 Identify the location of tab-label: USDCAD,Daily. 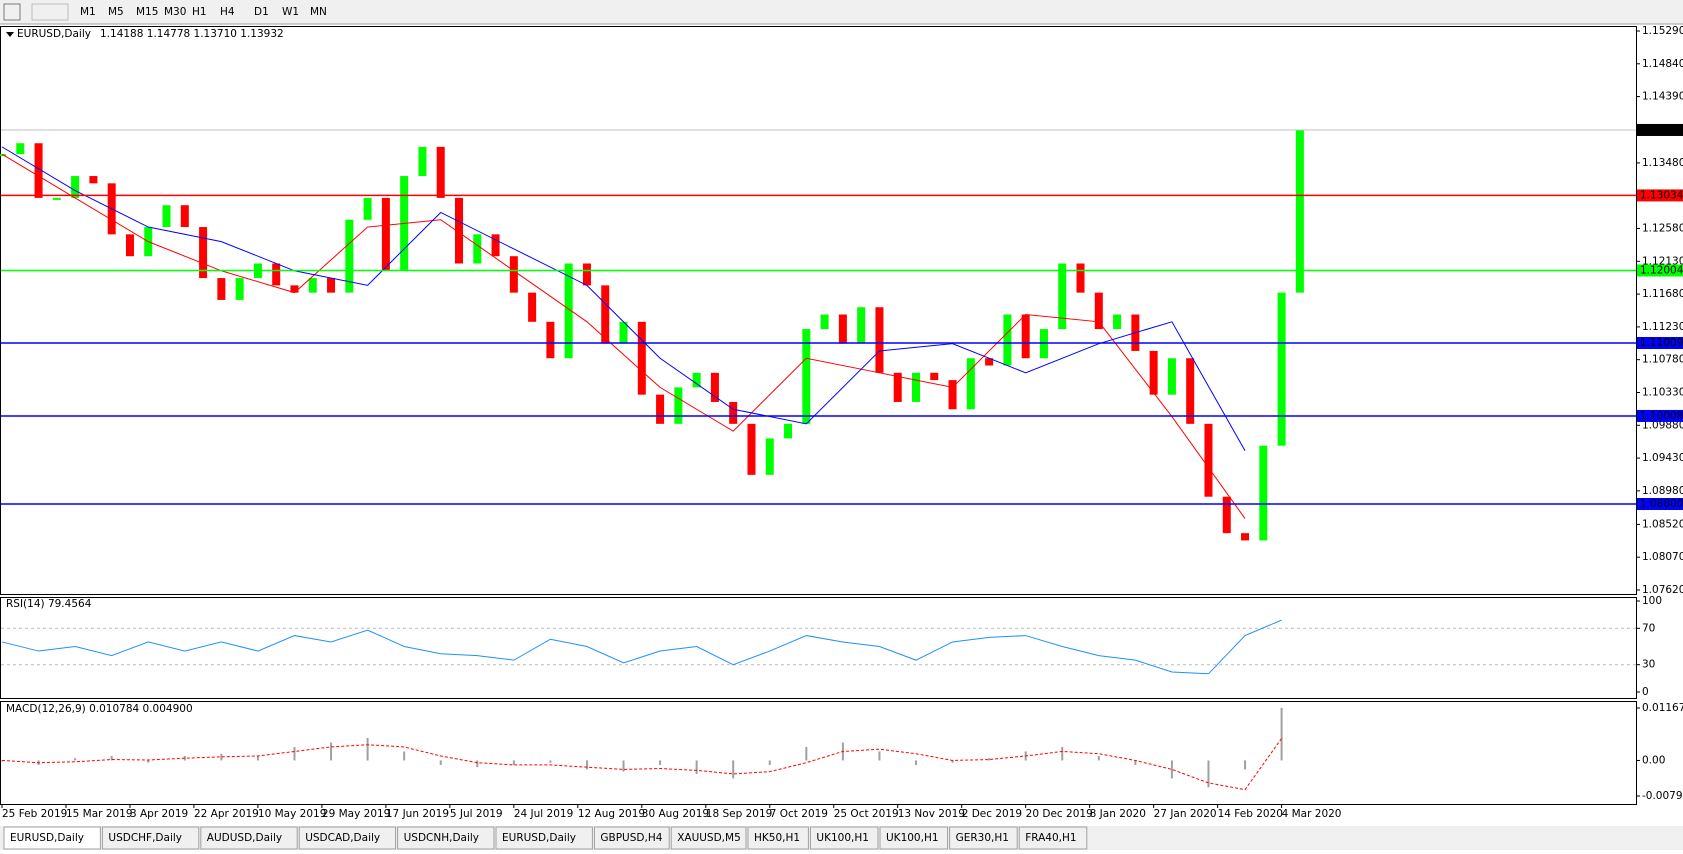
(342, 838).